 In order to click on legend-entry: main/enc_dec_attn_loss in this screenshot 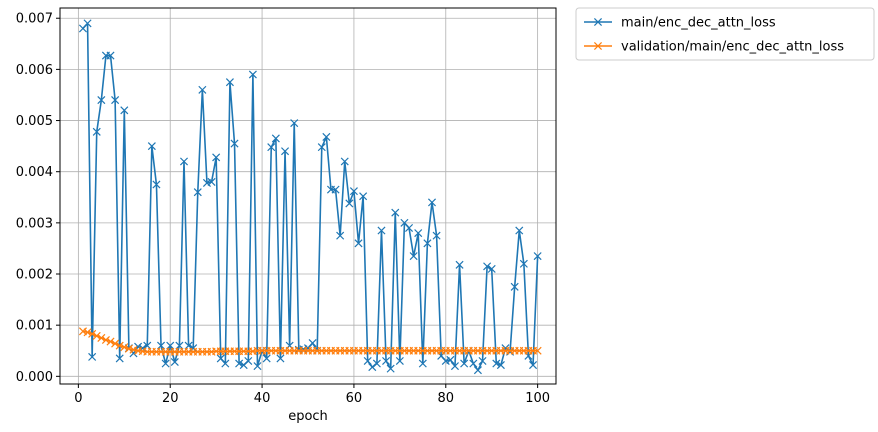, I will do `click(680, 23)`.